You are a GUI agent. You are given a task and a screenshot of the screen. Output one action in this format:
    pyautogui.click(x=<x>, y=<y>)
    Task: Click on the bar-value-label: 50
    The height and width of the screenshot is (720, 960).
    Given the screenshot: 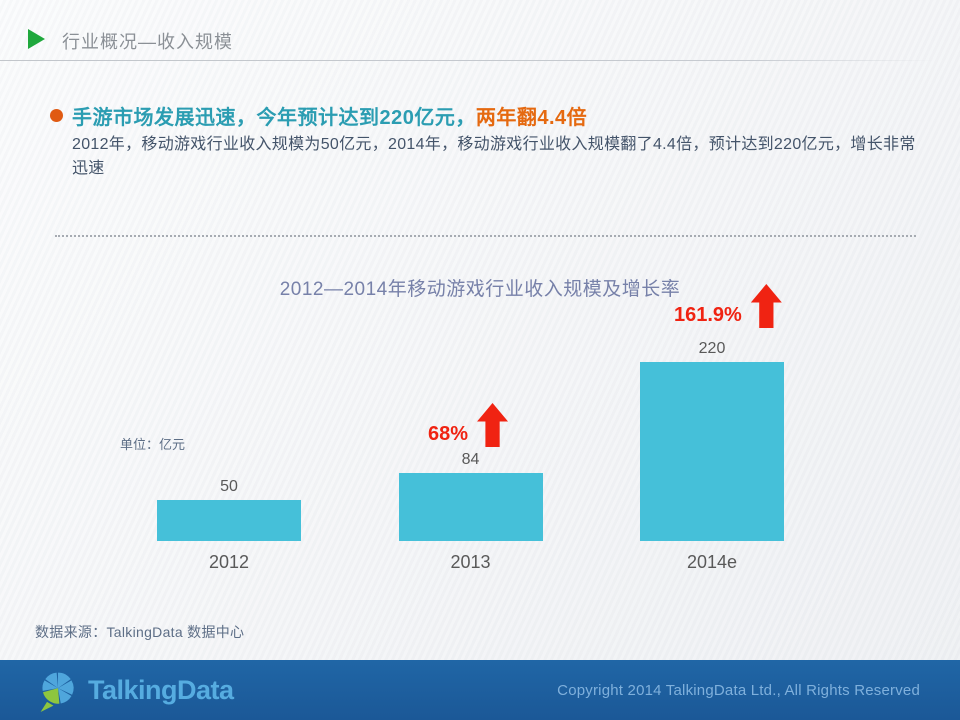 What is the action you would take?
    pyautogui.click(x=229, y=486)
    